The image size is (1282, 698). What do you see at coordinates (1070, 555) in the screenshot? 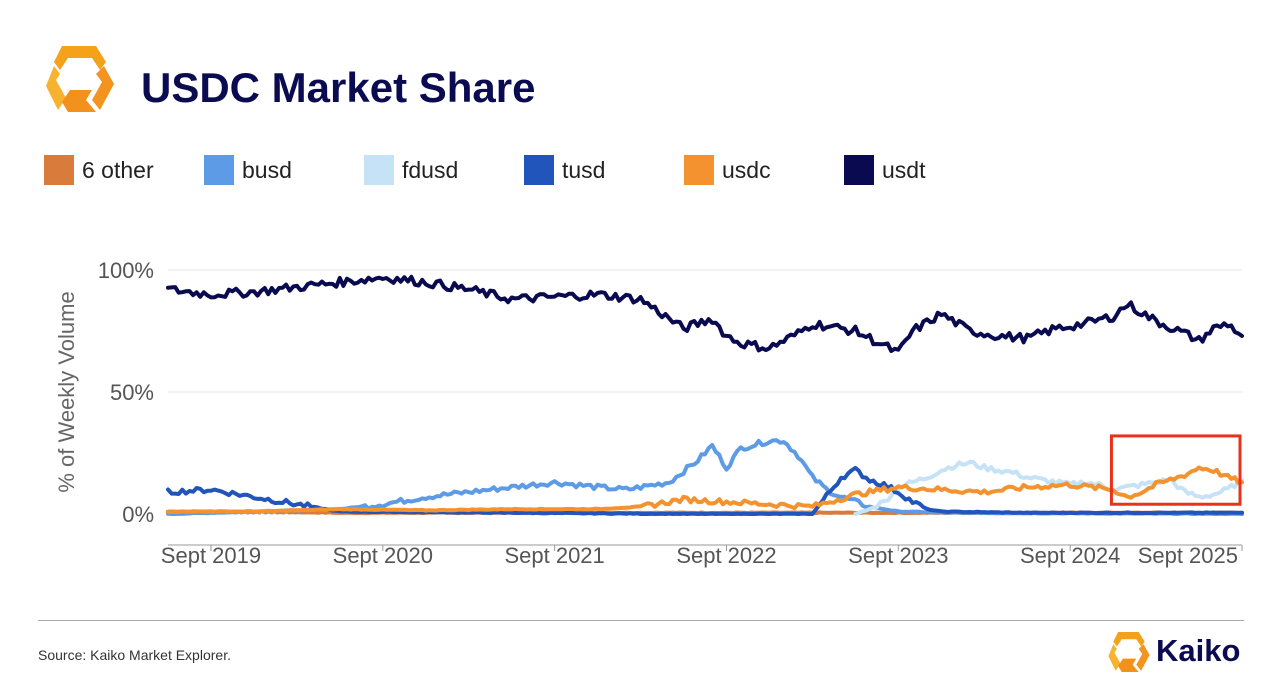
I see `x-tick-label: Sept 2024` at bounding box center [1070, 555].